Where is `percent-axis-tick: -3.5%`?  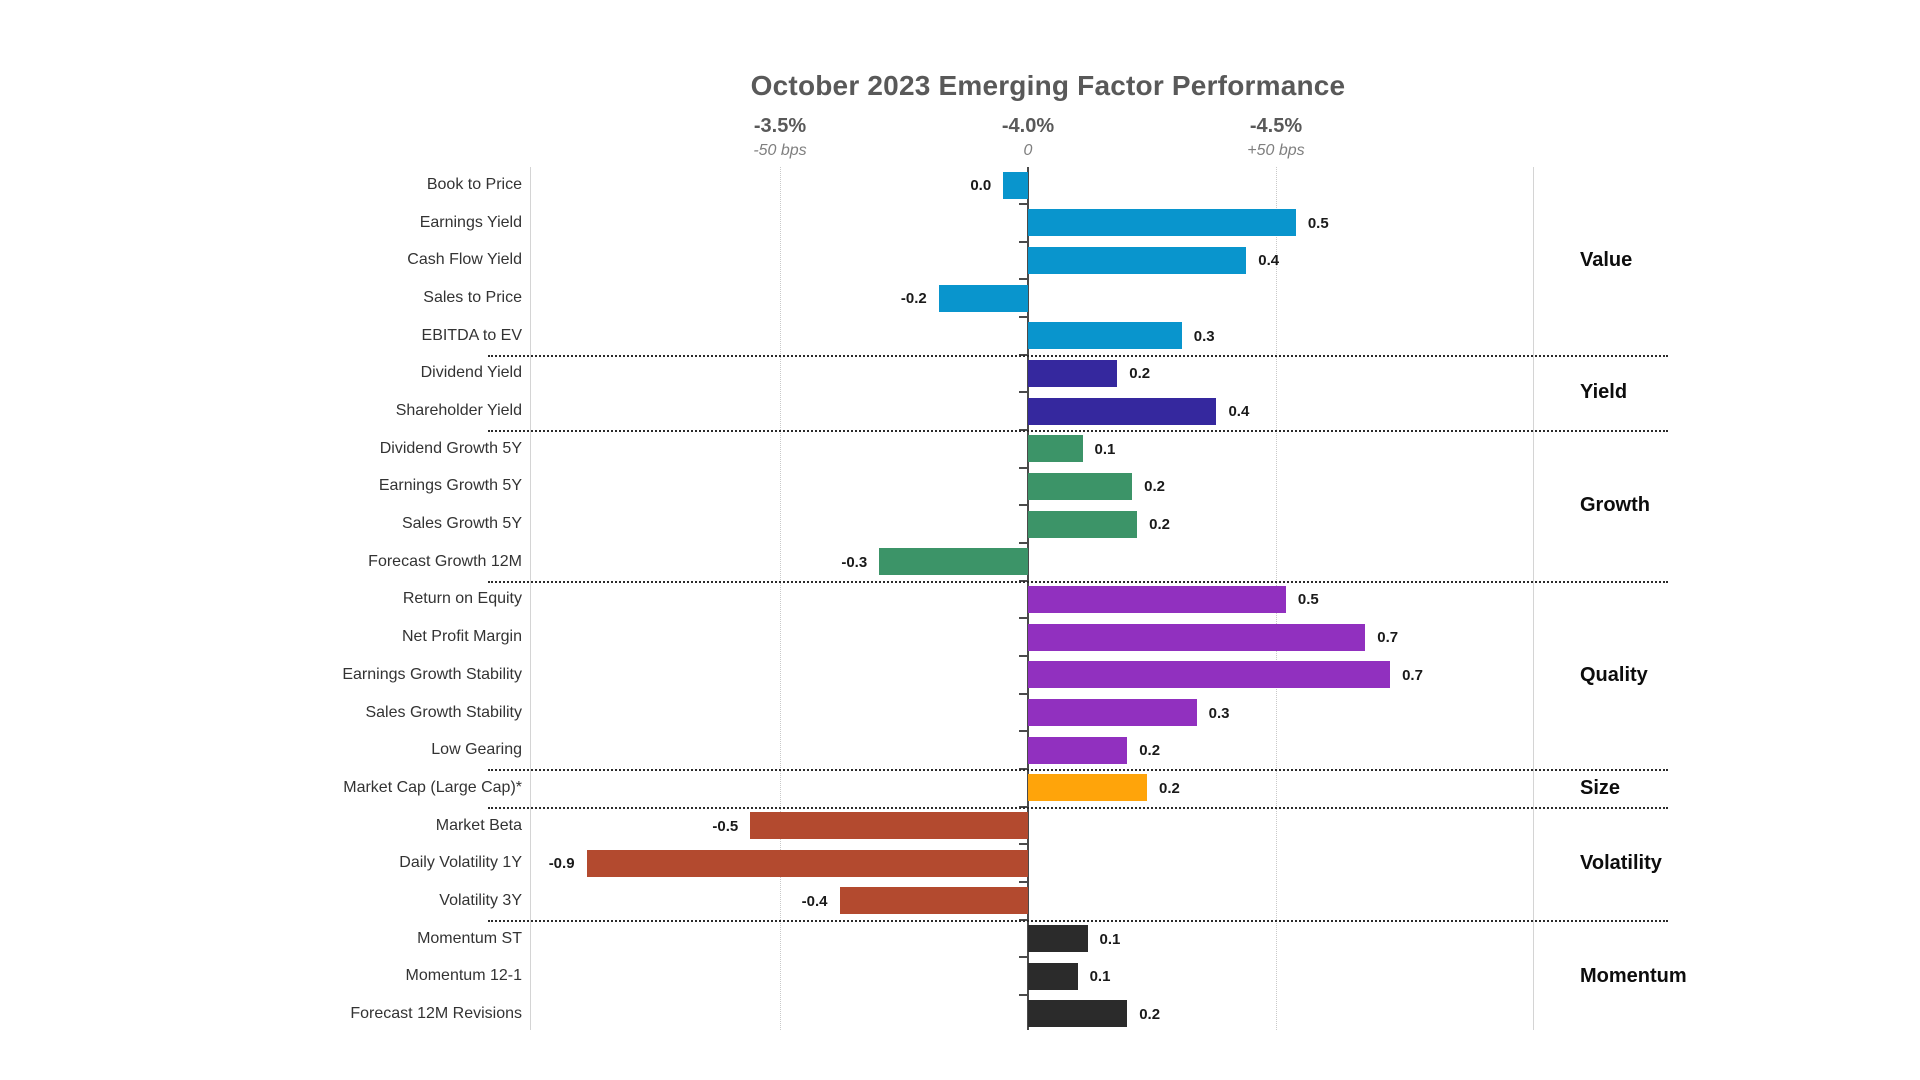 percent-axis-tick: -3.5% is located at coordinates (780, 126).